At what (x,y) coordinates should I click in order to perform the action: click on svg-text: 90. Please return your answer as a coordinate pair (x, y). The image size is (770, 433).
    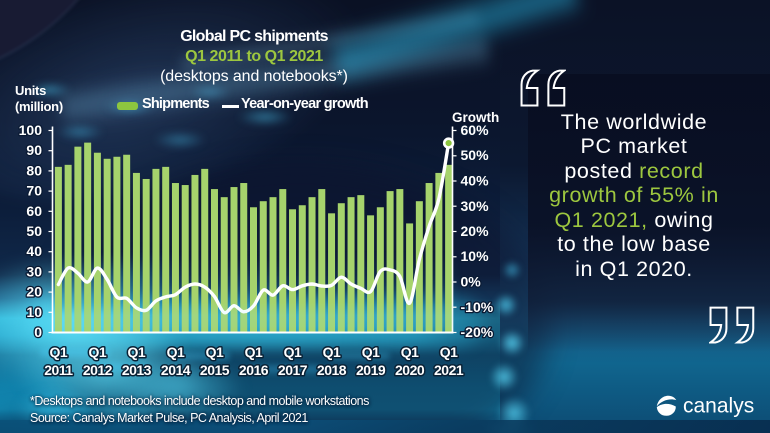
    Looking at the image, I should click on (34, 150).